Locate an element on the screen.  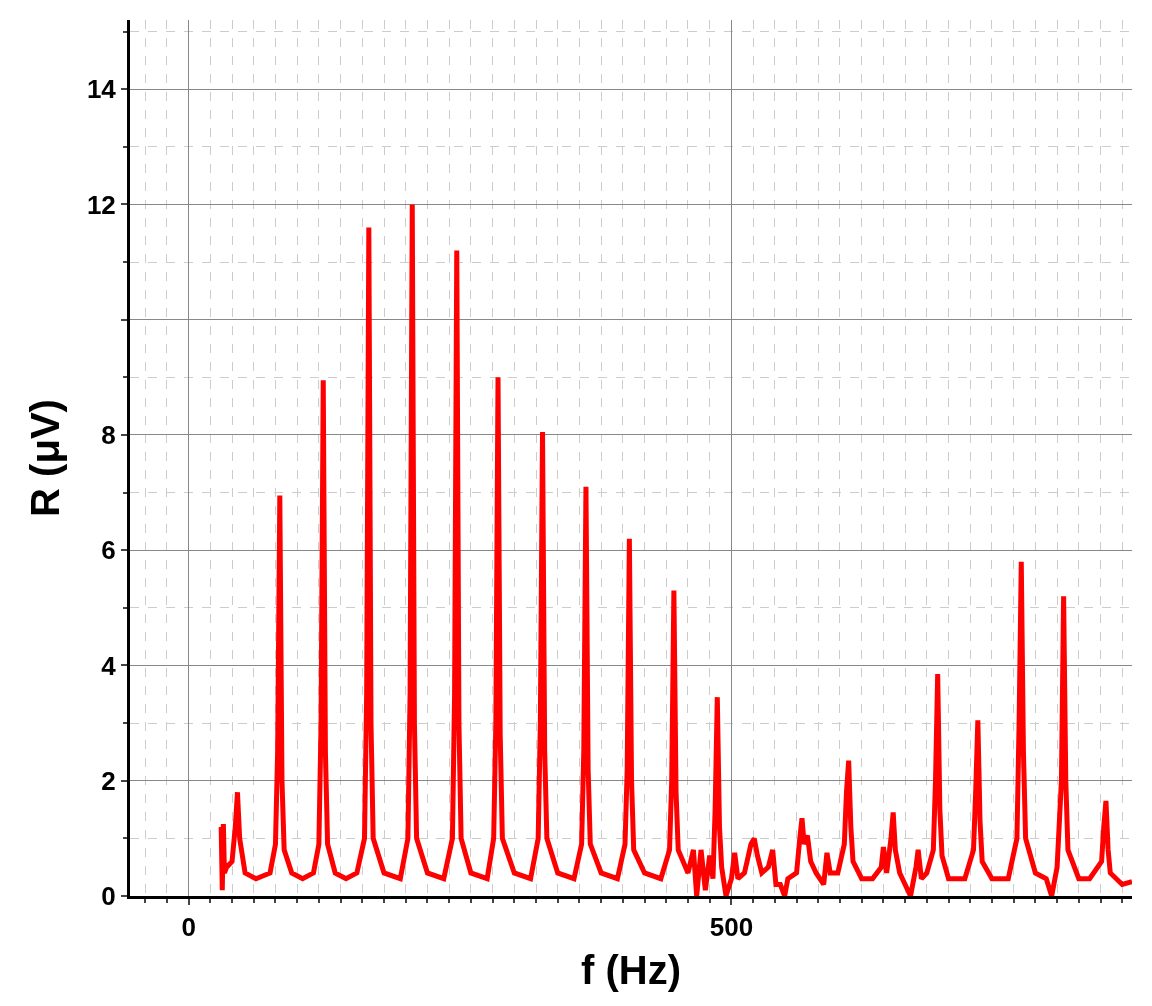
y-tick-label: 12 is located at coordinates (101, 204).